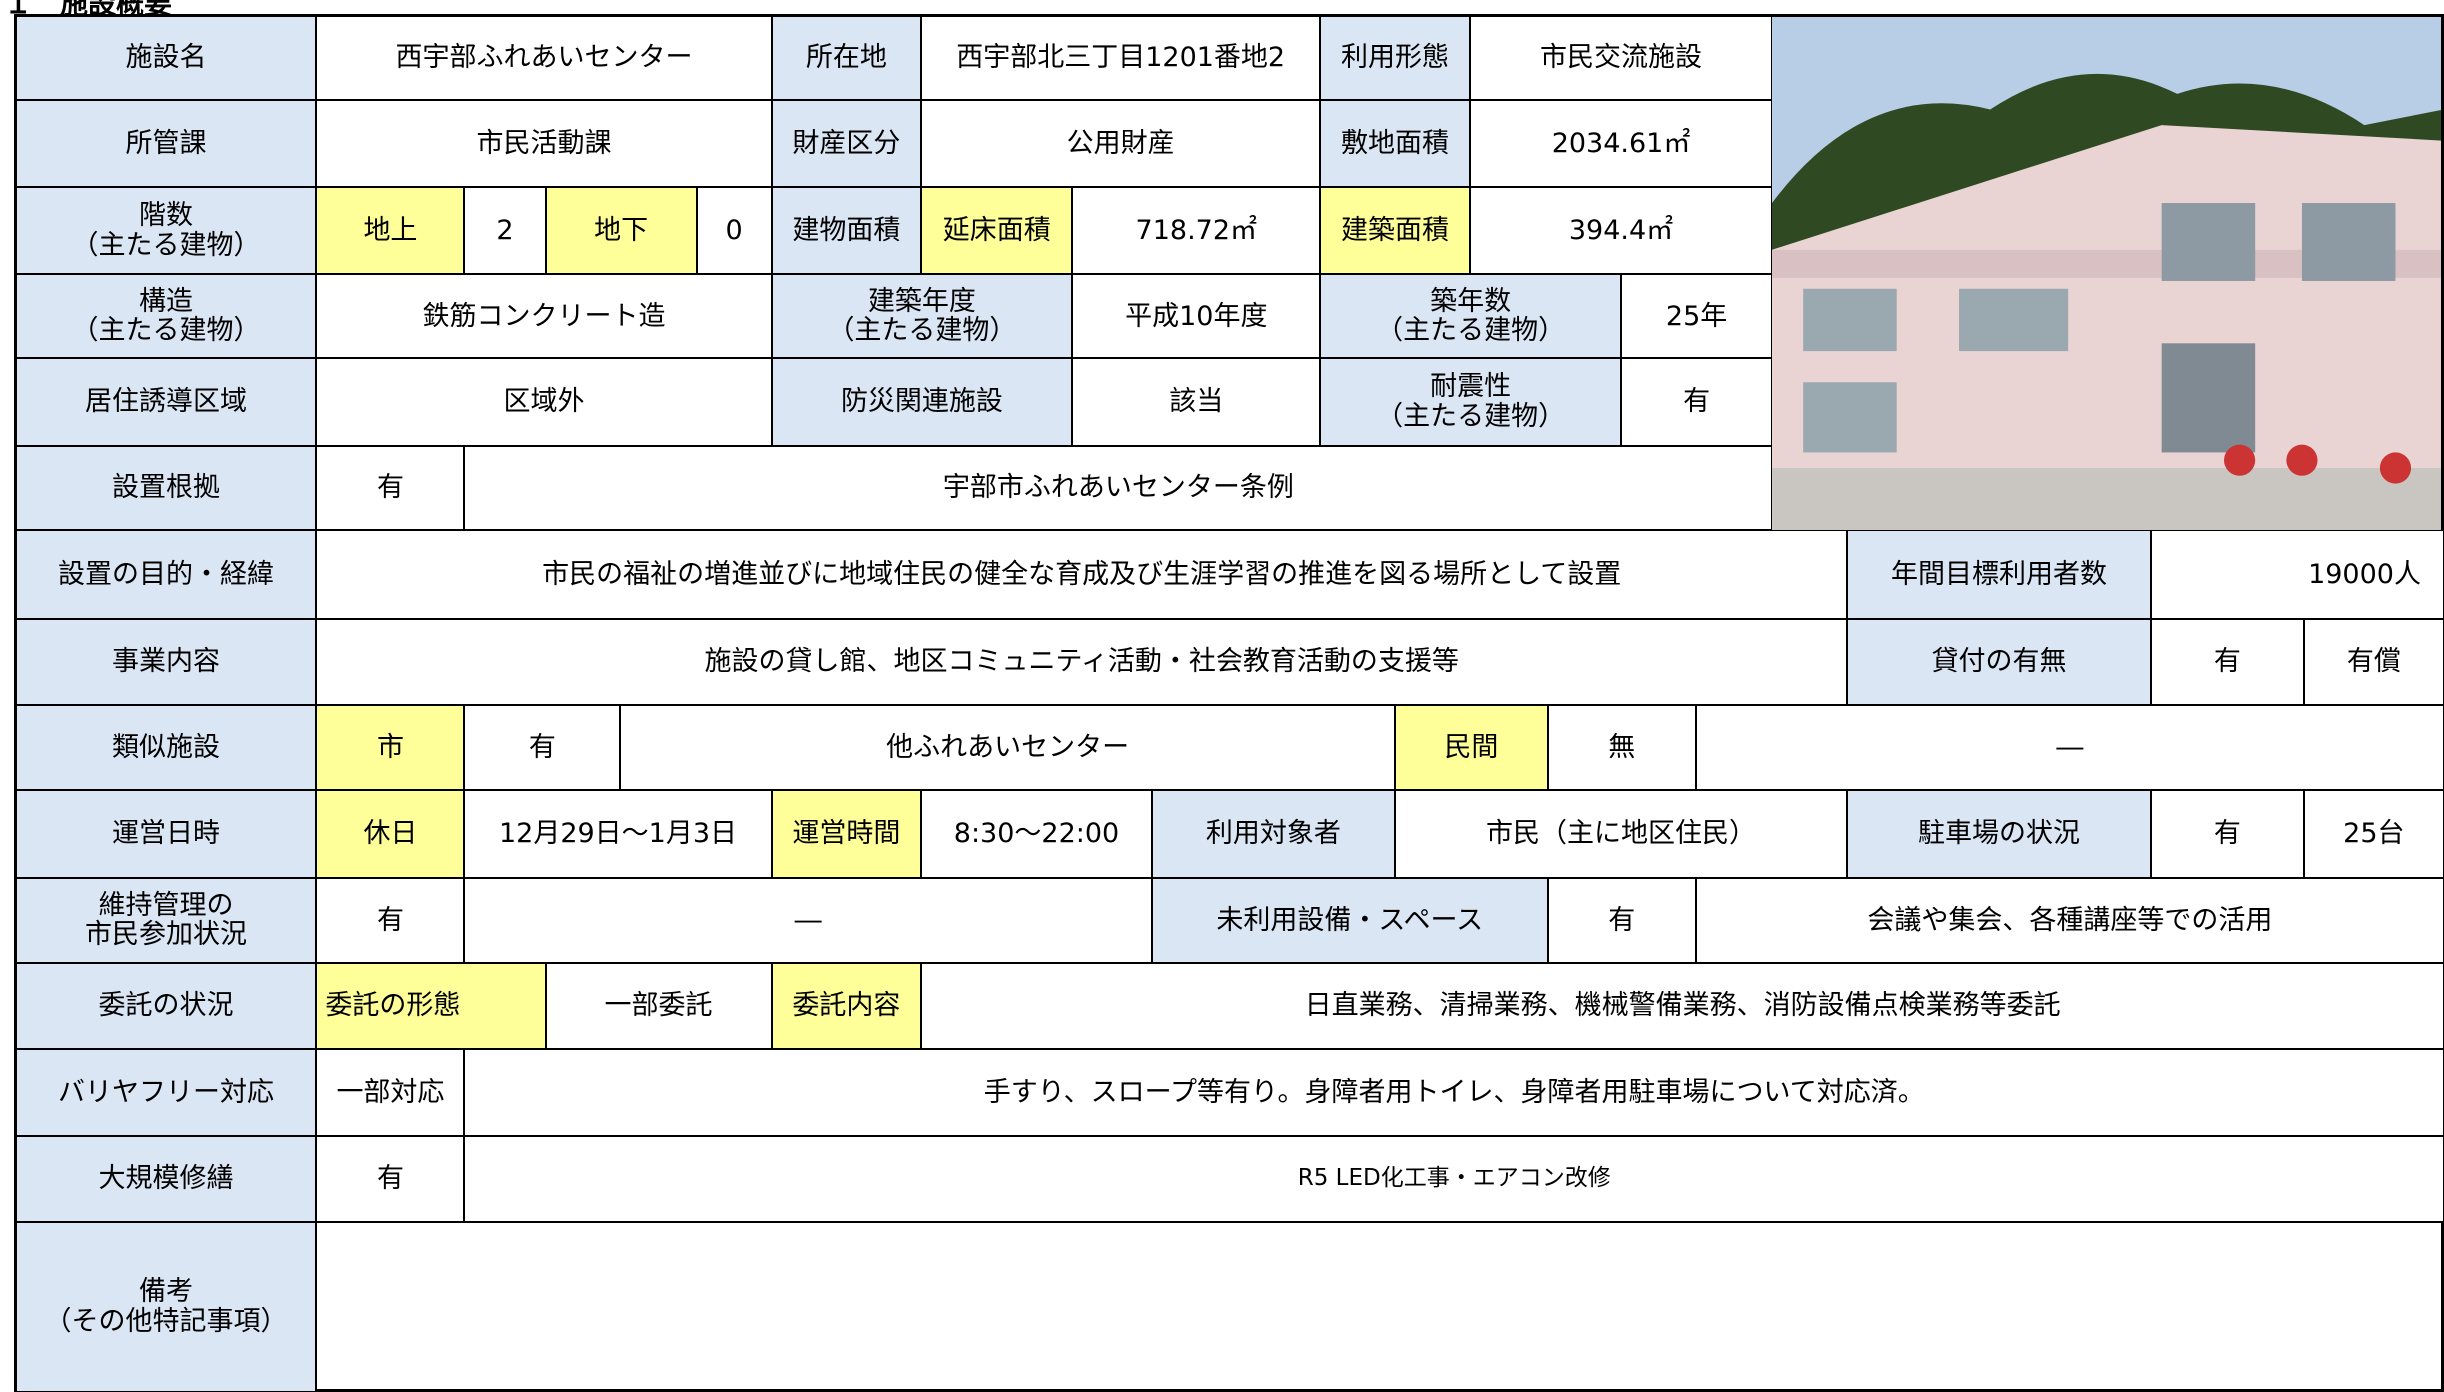 The image size is (2444, 1392). What do you see at coordinates (1082, 661) in the screenshot?
I see `value-cell: 施設の貸し館、地区コミュニティ活動・社会教育活動の支援等` at bounding box center [1082, 661].